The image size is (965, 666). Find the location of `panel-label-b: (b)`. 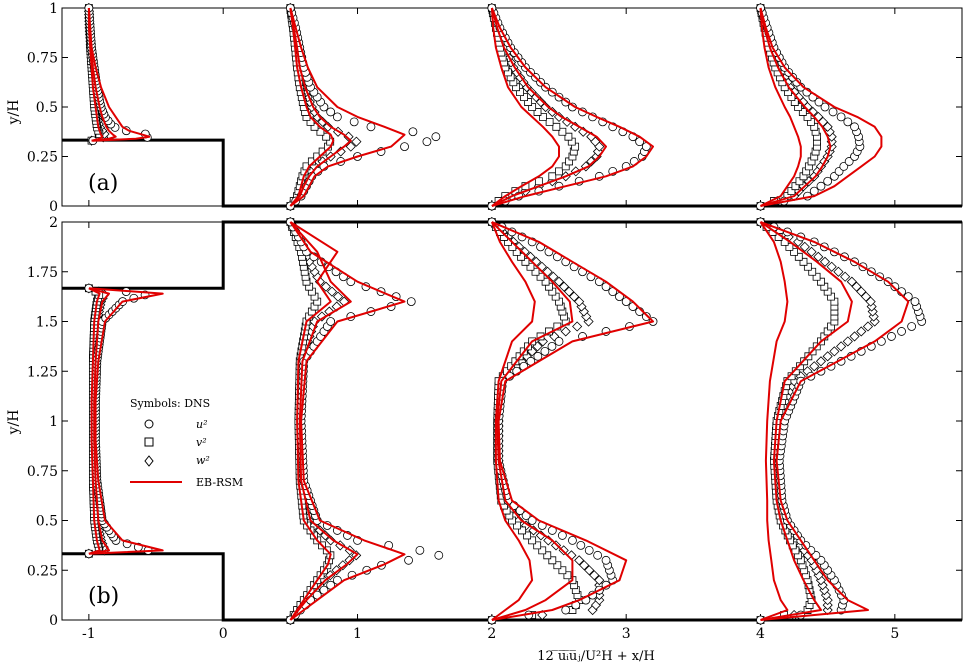

panel-label-b: (b) is located at coordinates (103, 596).